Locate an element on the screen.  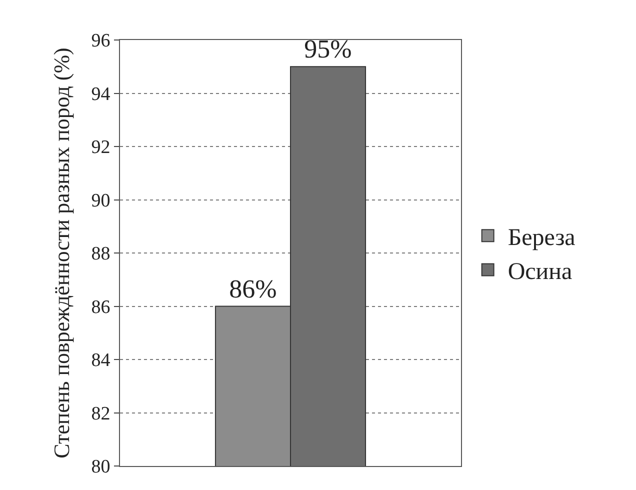
y-axis-title: Степень повреждённости разных пород (%) is located at coordinates (61, 253).